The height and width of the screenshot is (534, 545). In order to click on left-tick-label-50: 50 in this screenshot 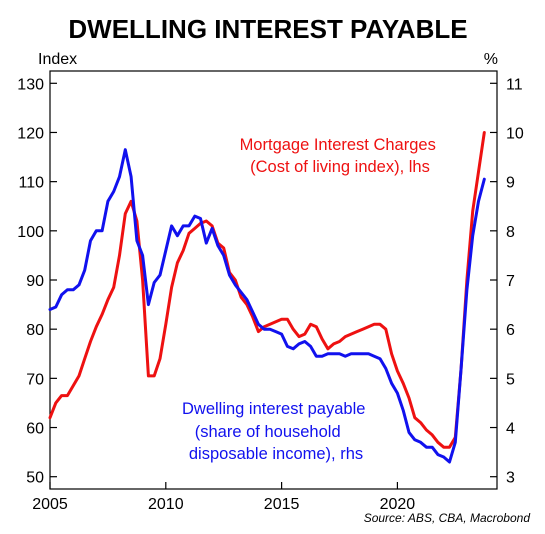, I will do `click(35, 478)`.